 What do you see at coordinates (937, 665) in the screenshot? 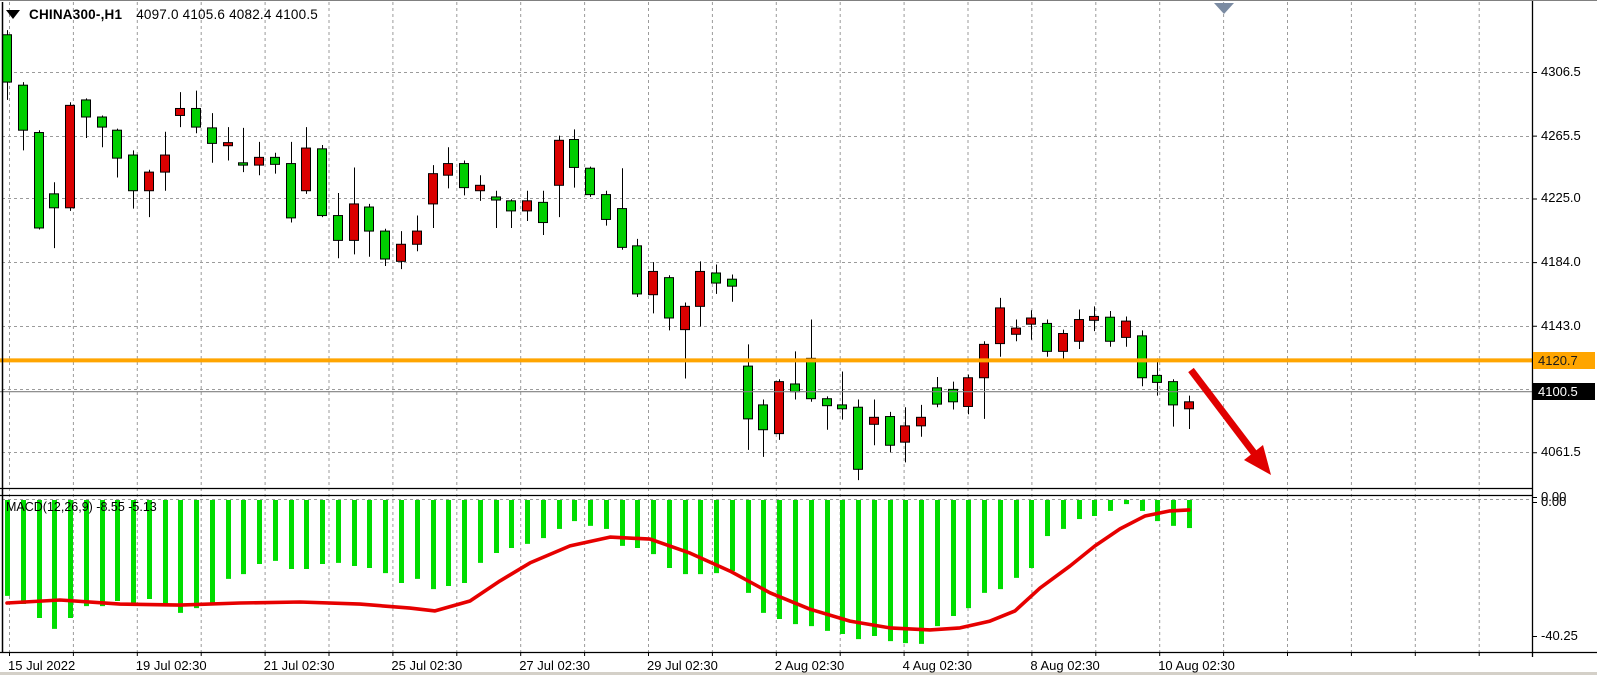
I see `time-tick-label: 4 Aug 02:30` at bounding box center [937, 665].